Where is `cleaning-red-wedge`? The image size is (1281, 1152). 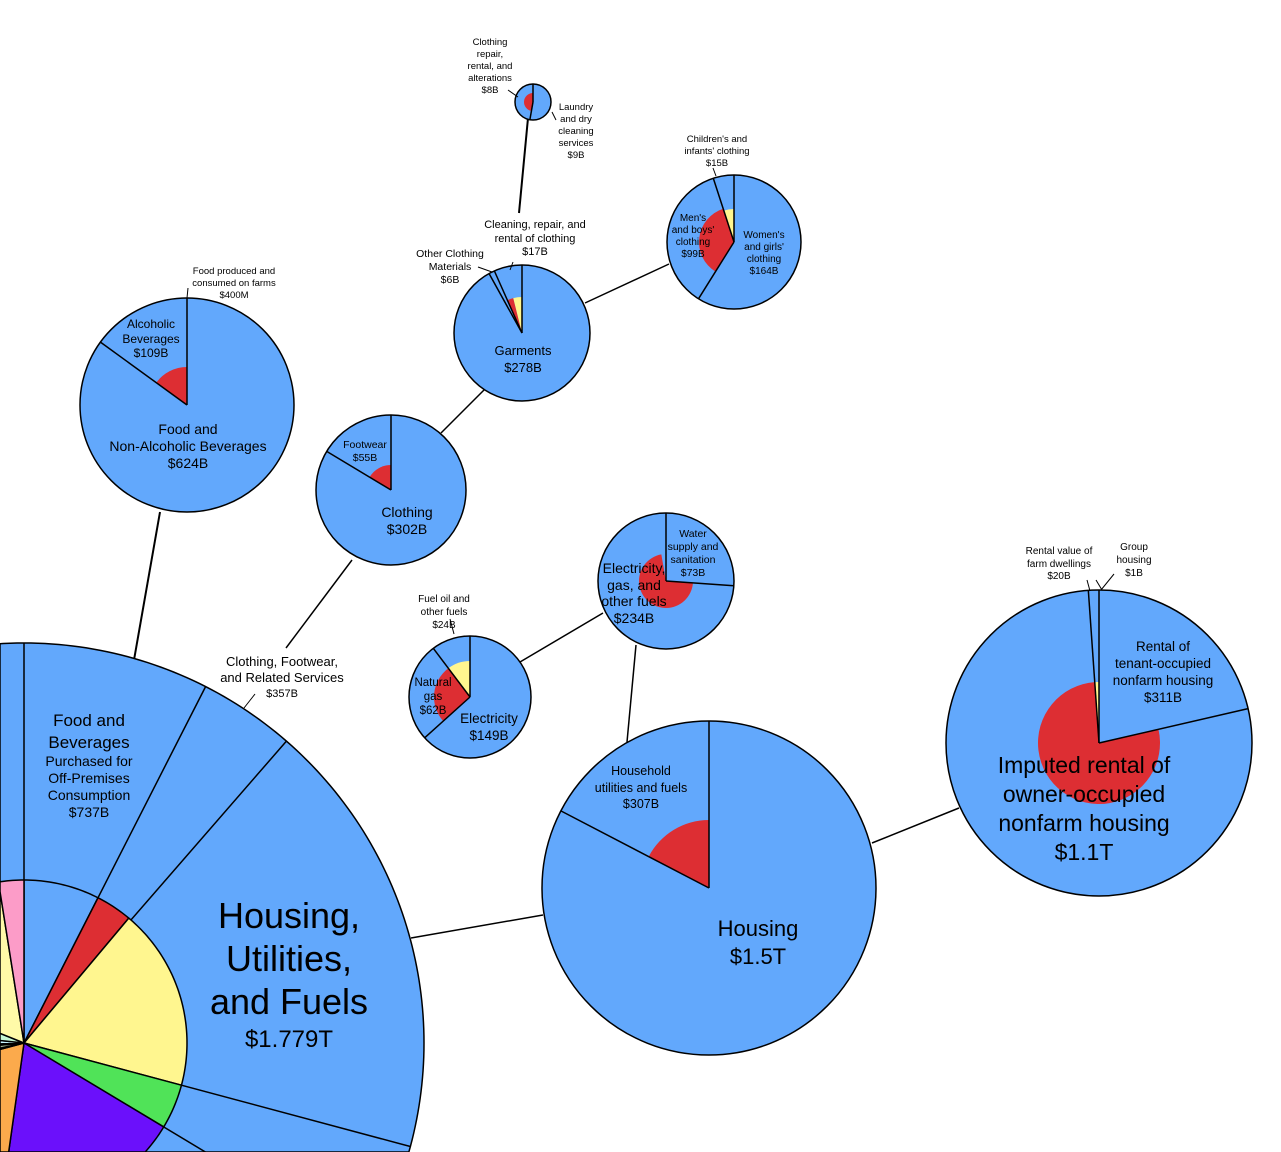
cleaning-red-wedge is located at coordinates (528, 102).